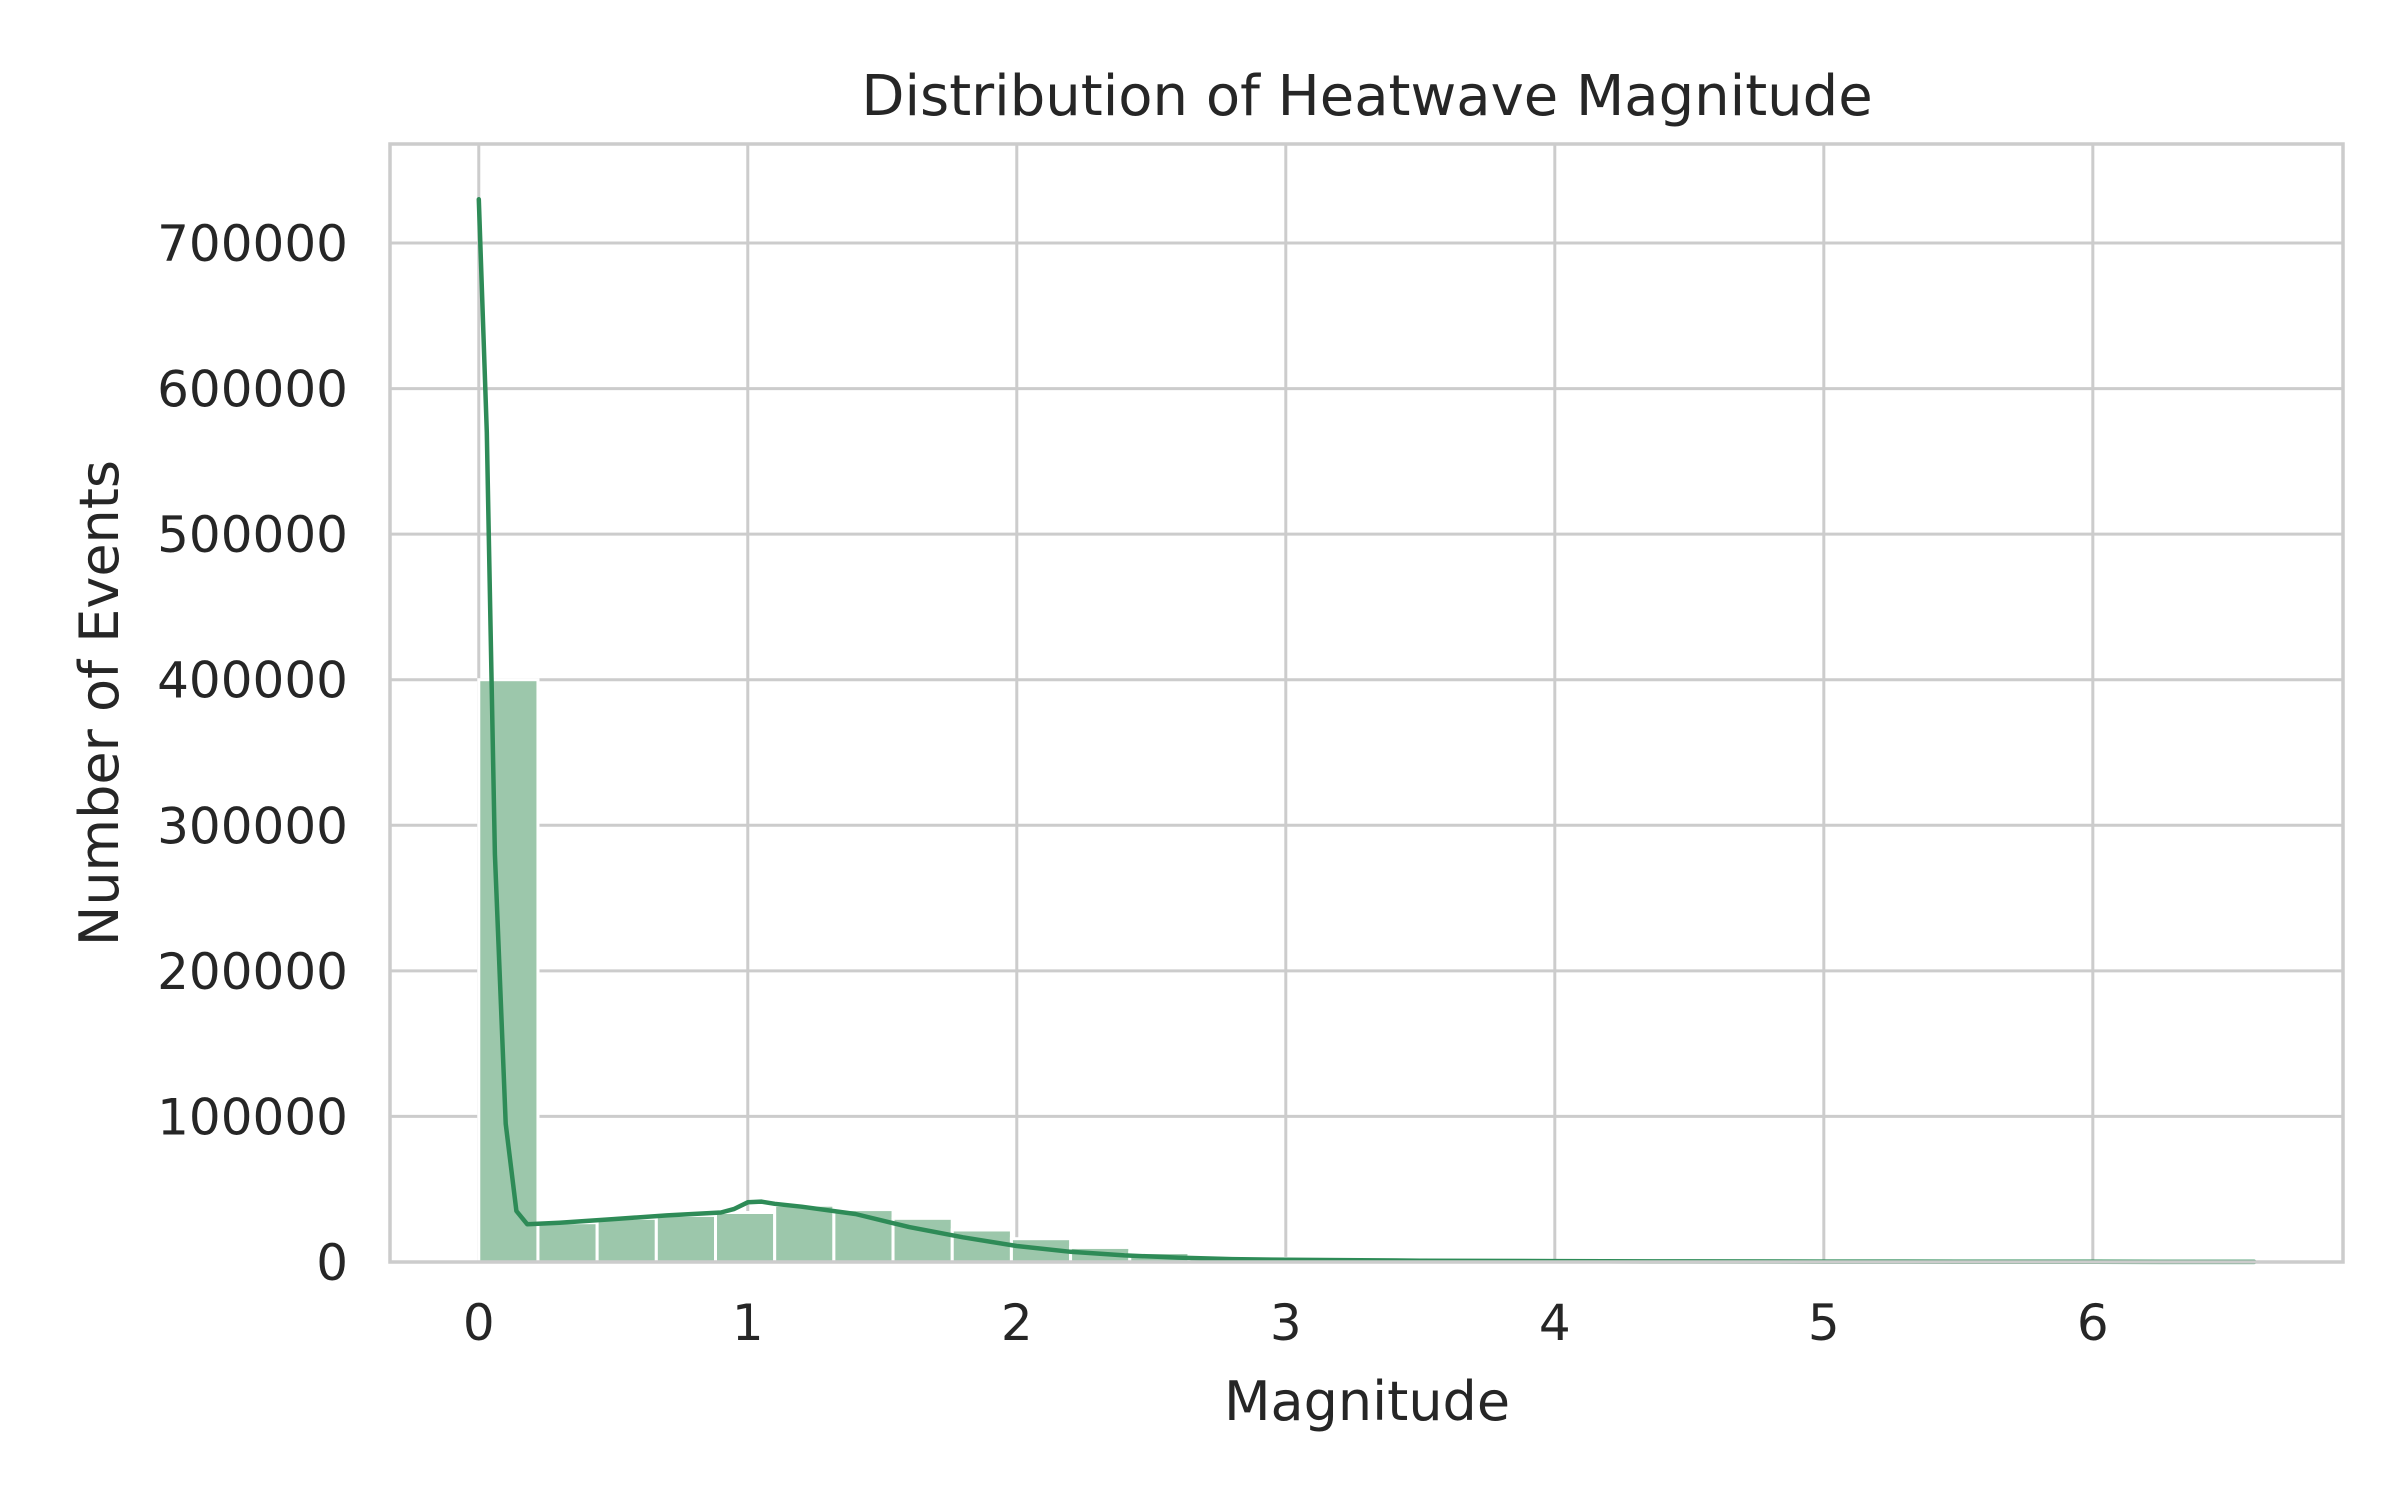 The height and width of the screenshot is (1500, 2400). I want to click on y-axis-label: Number of Events, so click(99, 703).